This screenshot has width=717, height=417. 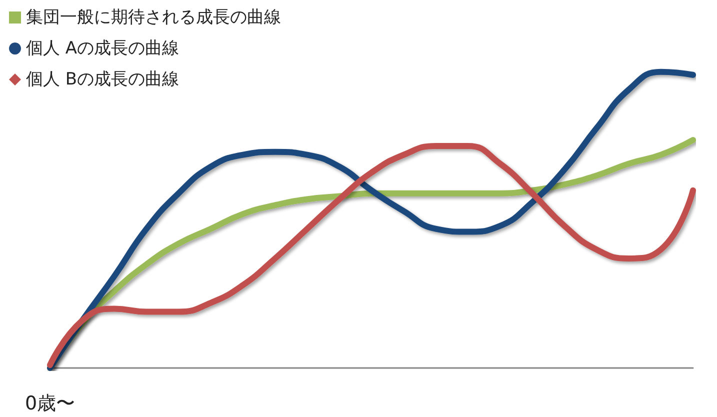 I want to click on x-axis-title: 0歳〜, so click(x=50, y=403).